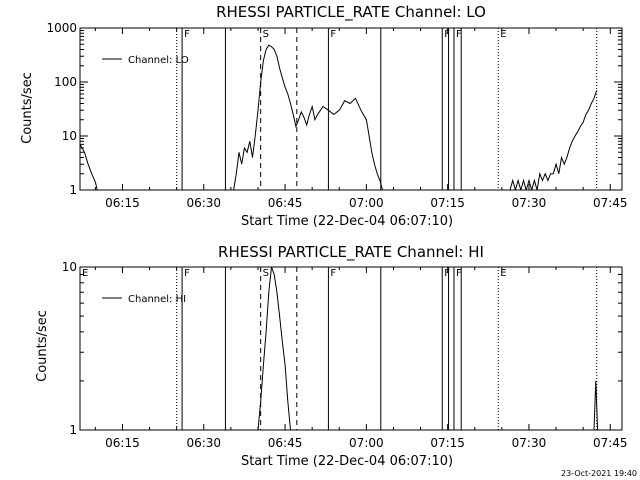  Describe the element at coordinates (285, 203) in the screenshot. I see `panel-lo-x-tick-label: 06:45` at that location.